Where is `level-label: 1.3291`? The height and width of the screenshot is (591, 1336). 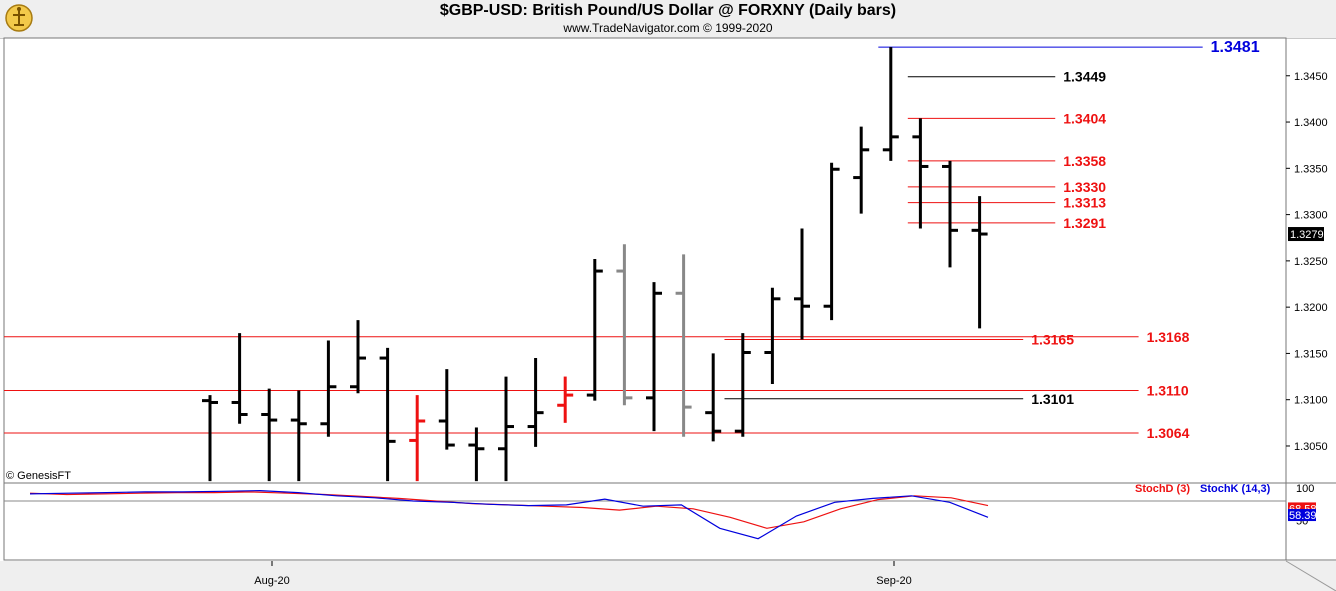
level-label: 1.3291 is located at coordinates (1084, 223).